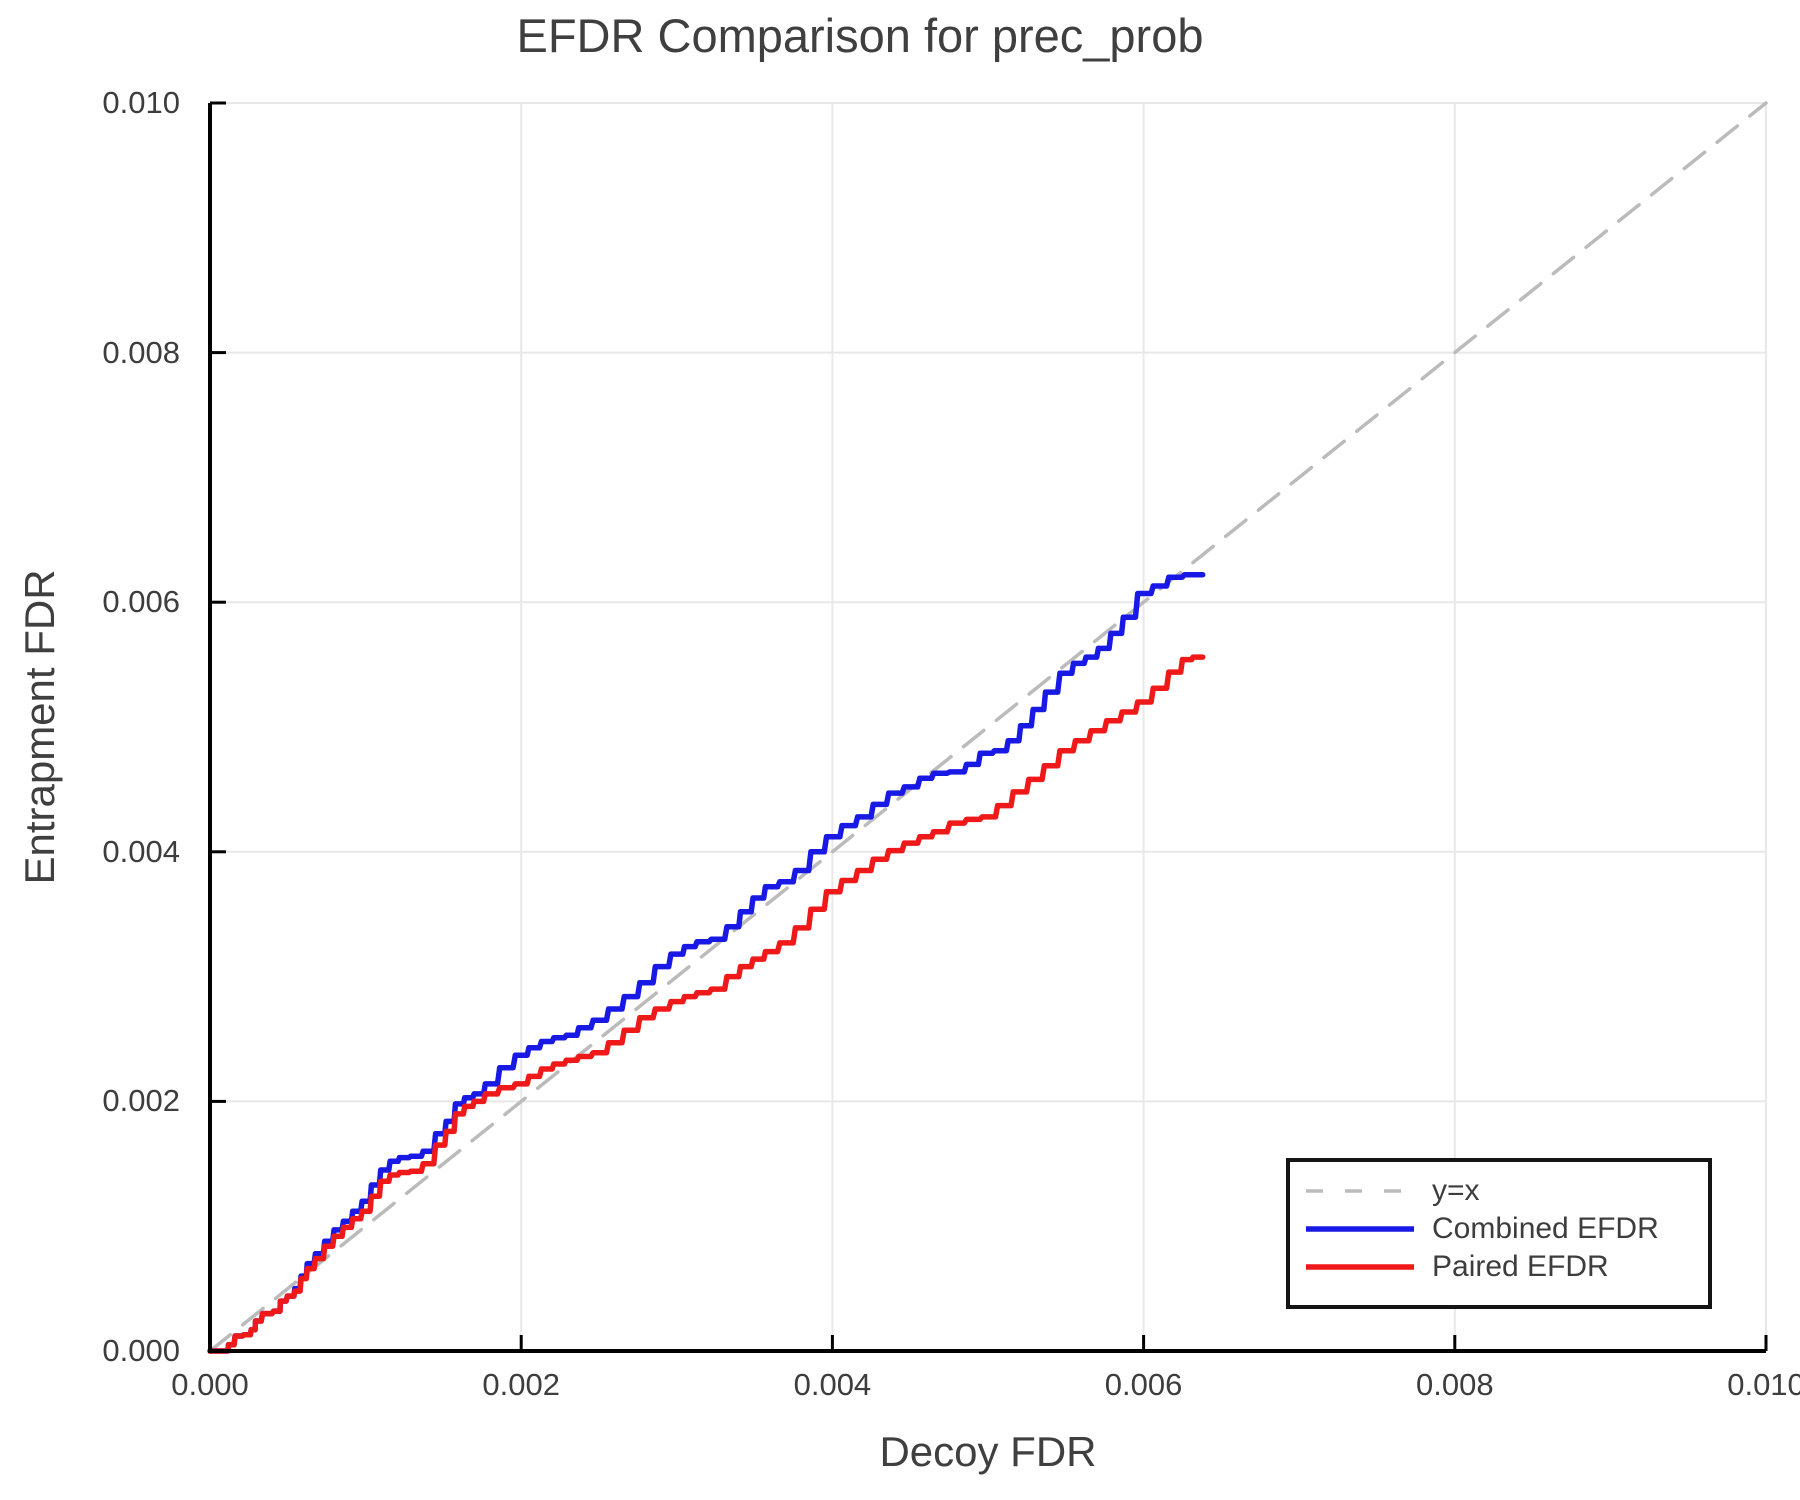 The width and height of the screenshot is (1800, 1500). What do you see at coordinates (141, 1101) in the screenshot?
I see `y-tick-label: 0.002` at bounding box center [141, 1101].